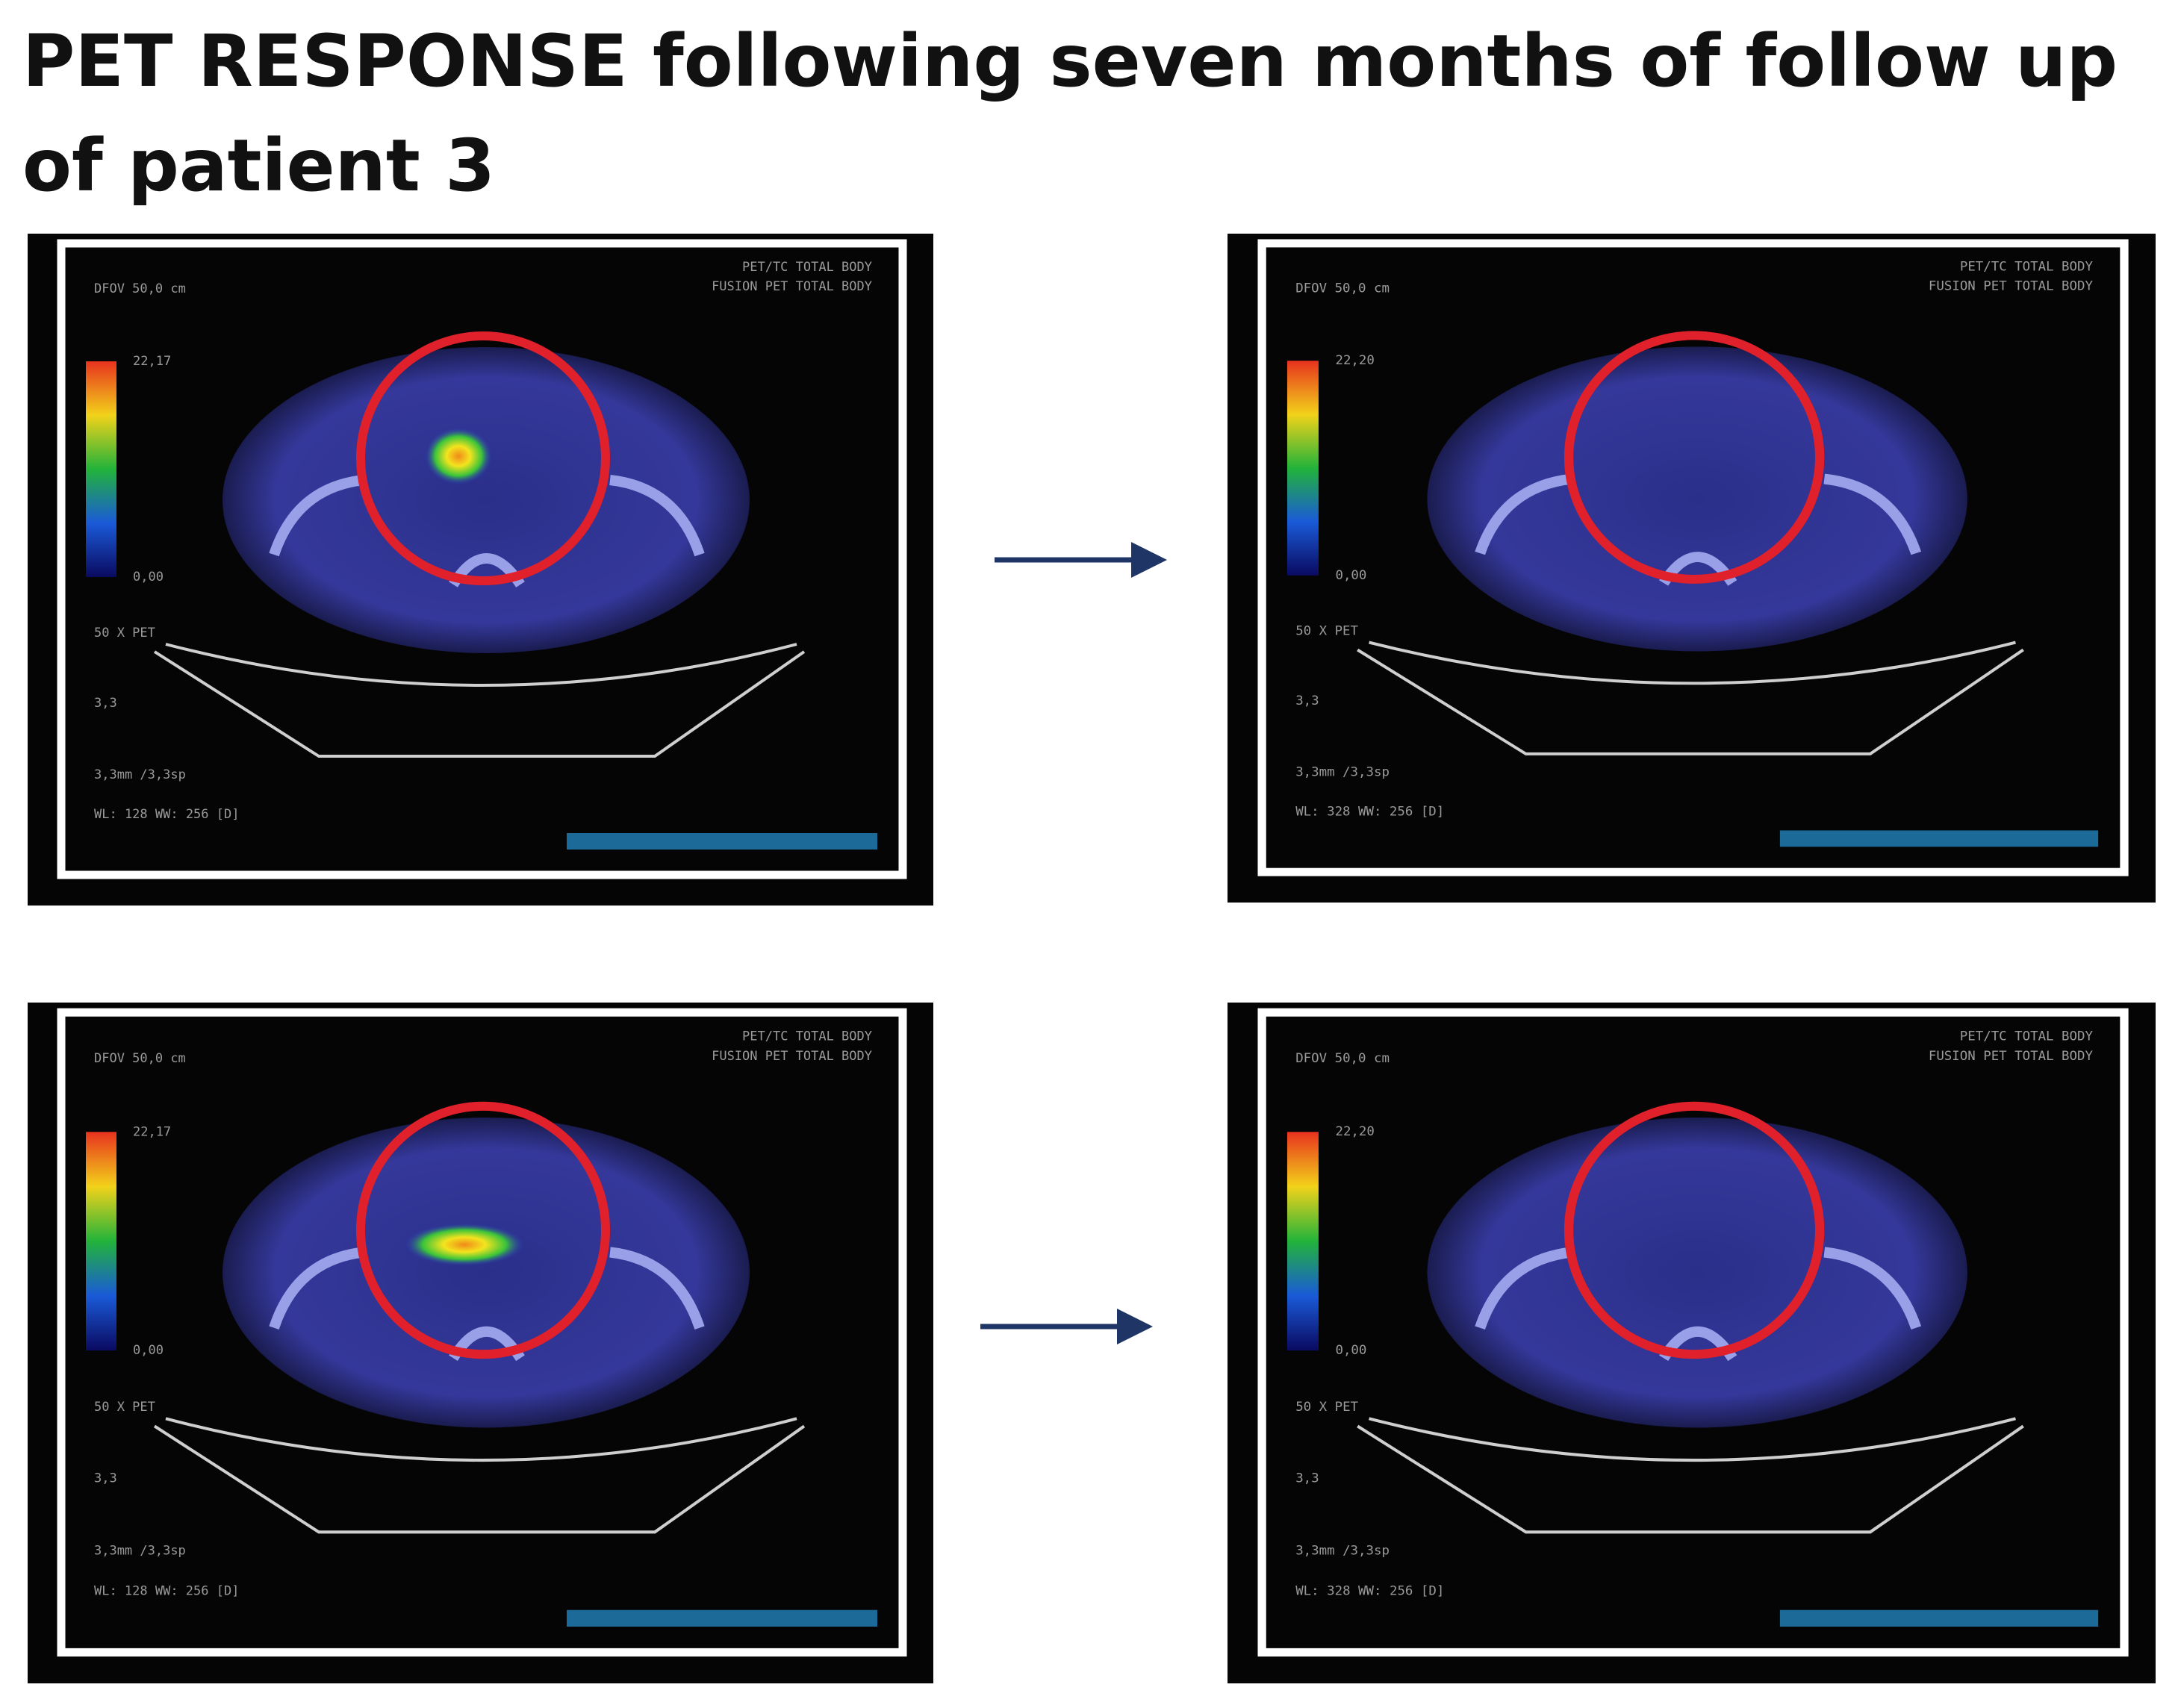 This screenshot has height=1708, width=2178. I want to click on title-line: of patient 3, so click(258, 166).